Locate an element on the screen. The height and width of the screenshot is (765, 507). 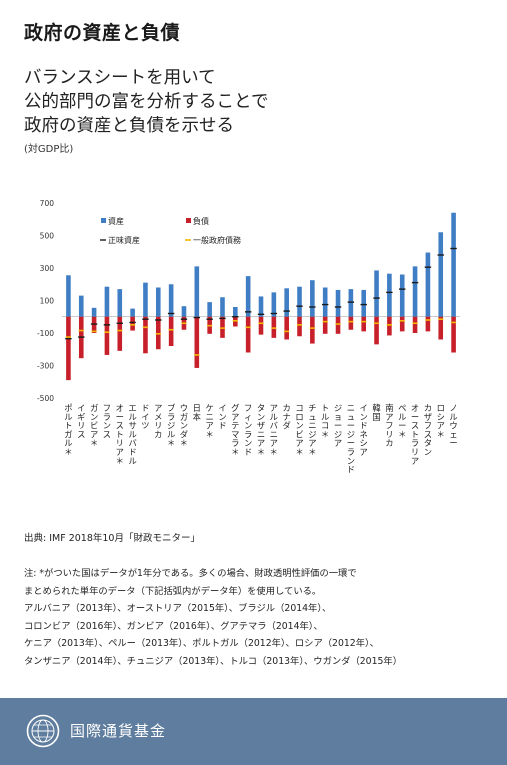
category-label: カザフスタン is located at coordinates (428, 430).